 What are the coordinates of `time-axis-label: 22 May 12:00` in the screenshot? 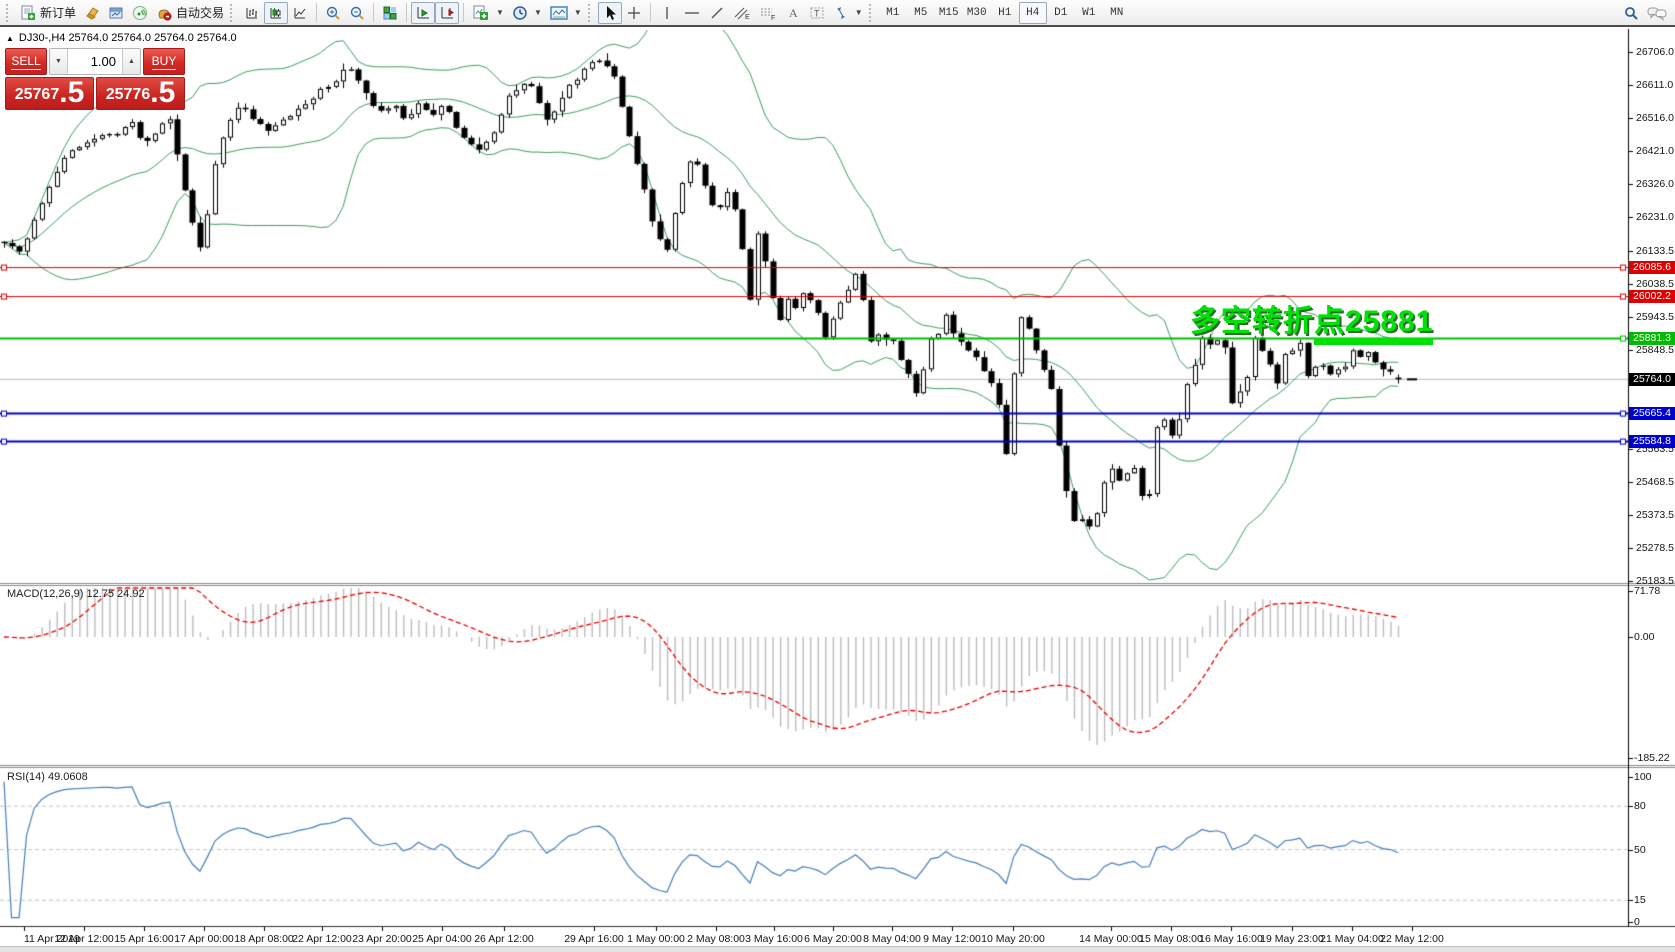 It's located at (1412, 939).